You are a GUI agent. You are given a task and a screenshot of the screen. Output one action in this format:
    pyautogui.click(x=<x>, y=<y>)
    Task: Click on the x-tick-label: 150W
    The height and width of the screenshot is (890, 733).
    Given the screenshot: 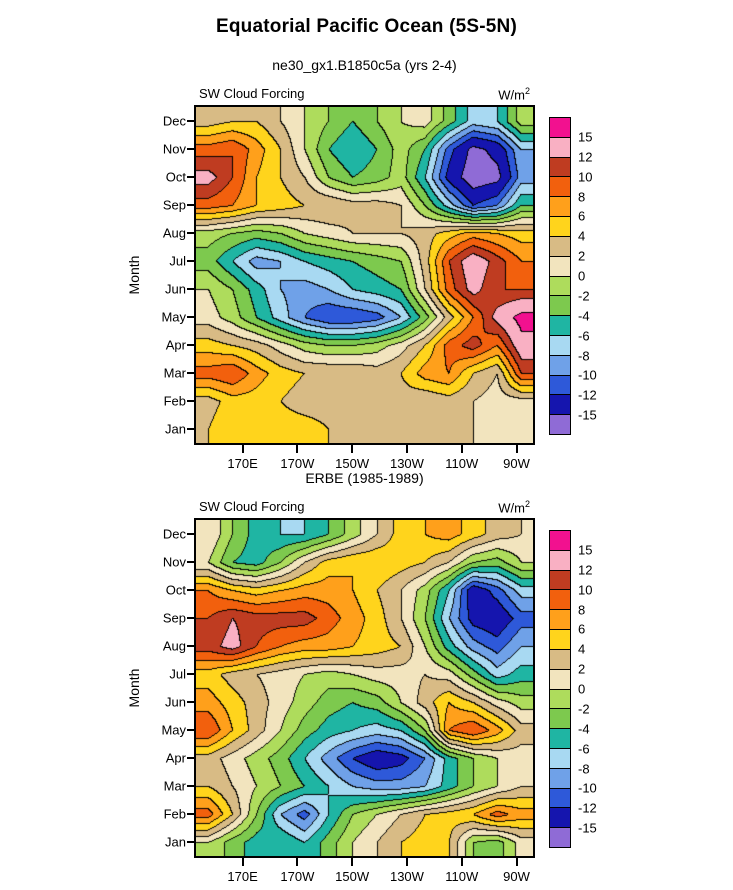 What is the action you would take?
    pyautogui.click(x=352, y=876)
    